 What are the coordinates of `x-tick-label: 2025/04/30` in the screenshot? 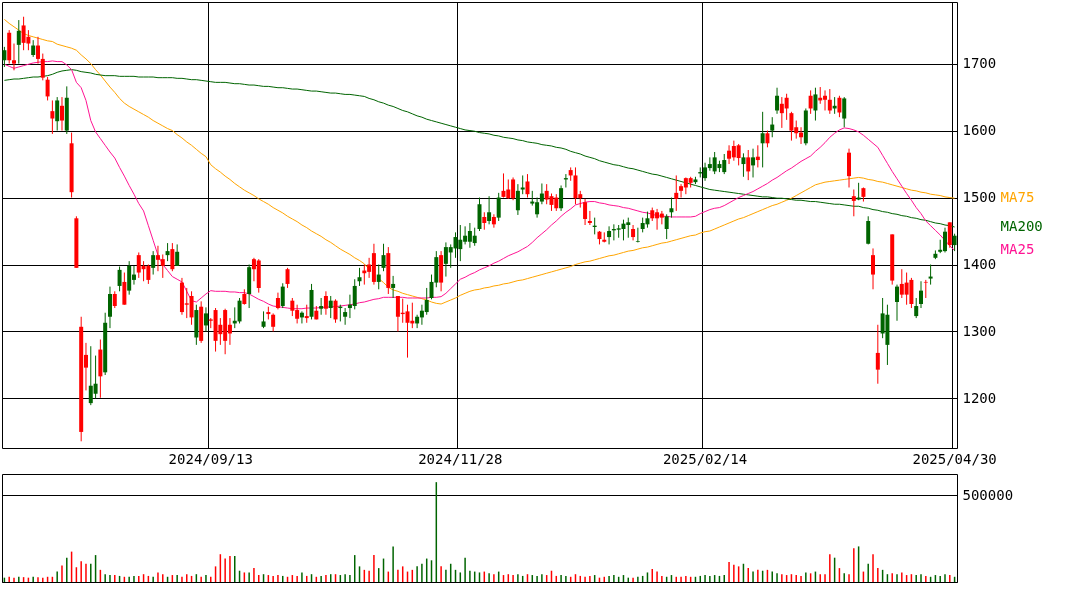 It's located at (954, 458).